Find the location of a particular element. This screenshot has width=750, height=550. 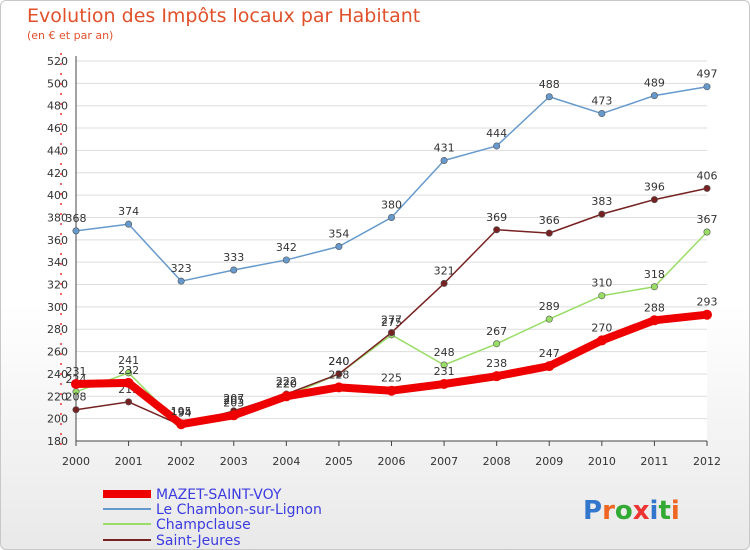

data-label: 367 is located at coordinates (707, 219).